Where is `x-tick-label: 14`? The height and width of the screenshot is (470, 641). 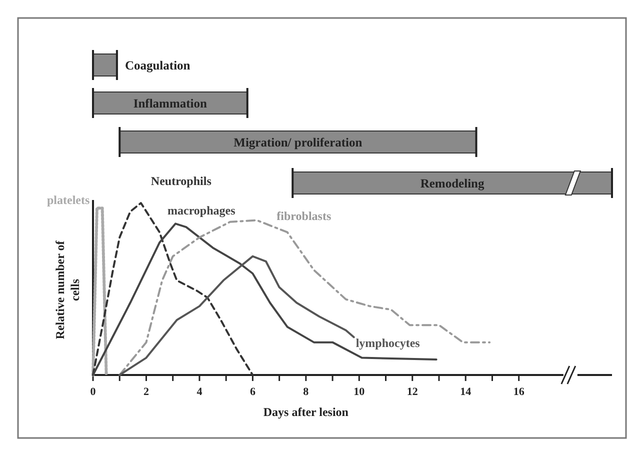
x-tick-label: 14 is located at coordinates (466, 392).